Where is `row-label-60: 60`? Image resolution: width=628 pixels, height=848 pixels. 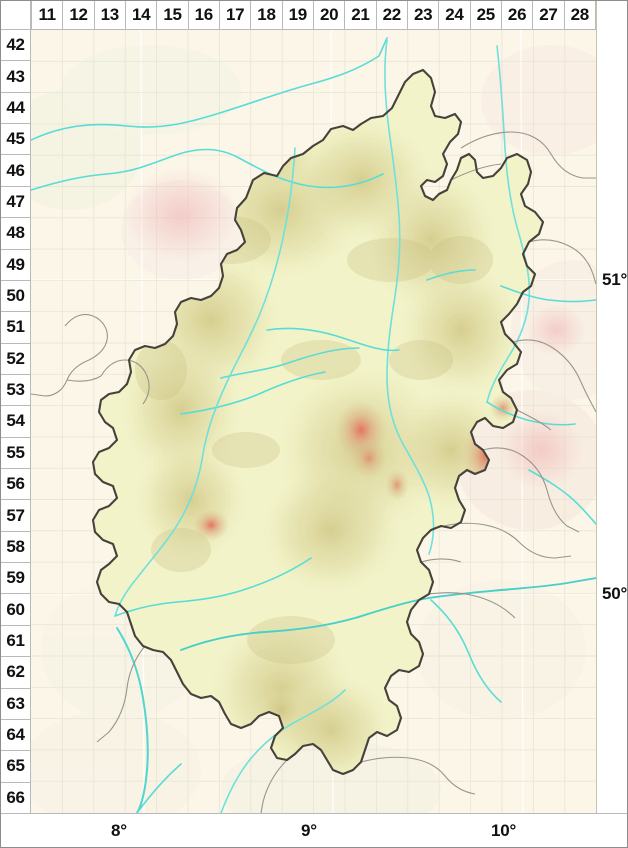 row-label-60: 60 is located at coordinates (16, 609).